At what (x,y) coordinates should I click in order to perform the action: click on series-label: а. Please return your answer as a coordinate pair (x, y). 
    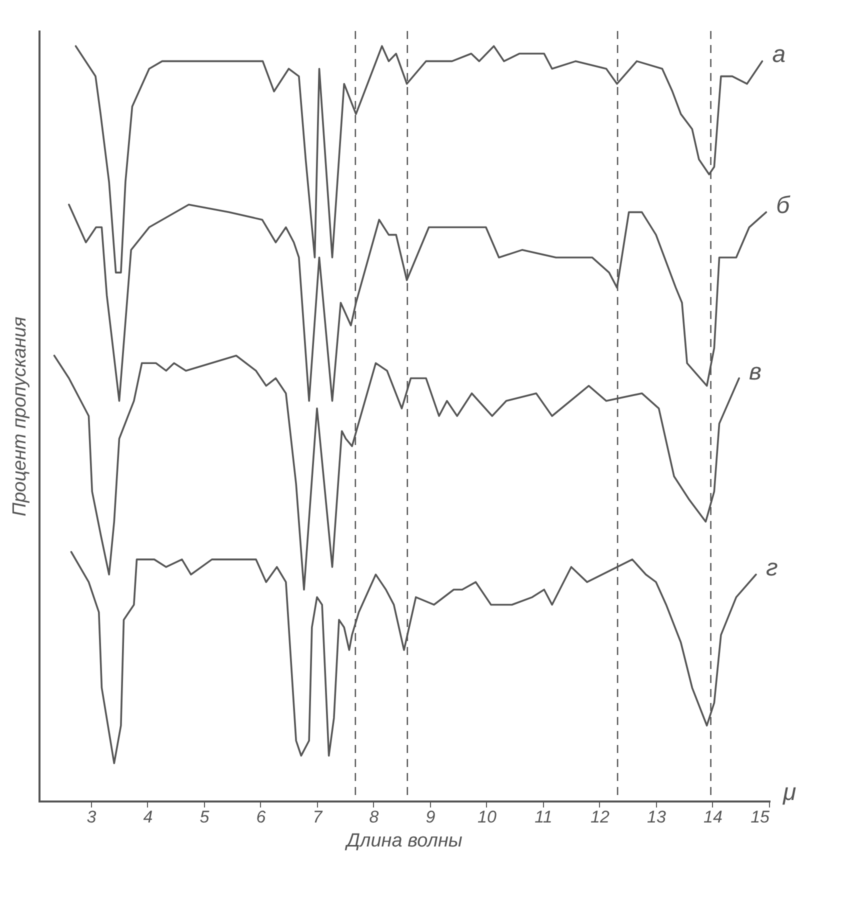
    Looking at the image, I should click on (779, 54).